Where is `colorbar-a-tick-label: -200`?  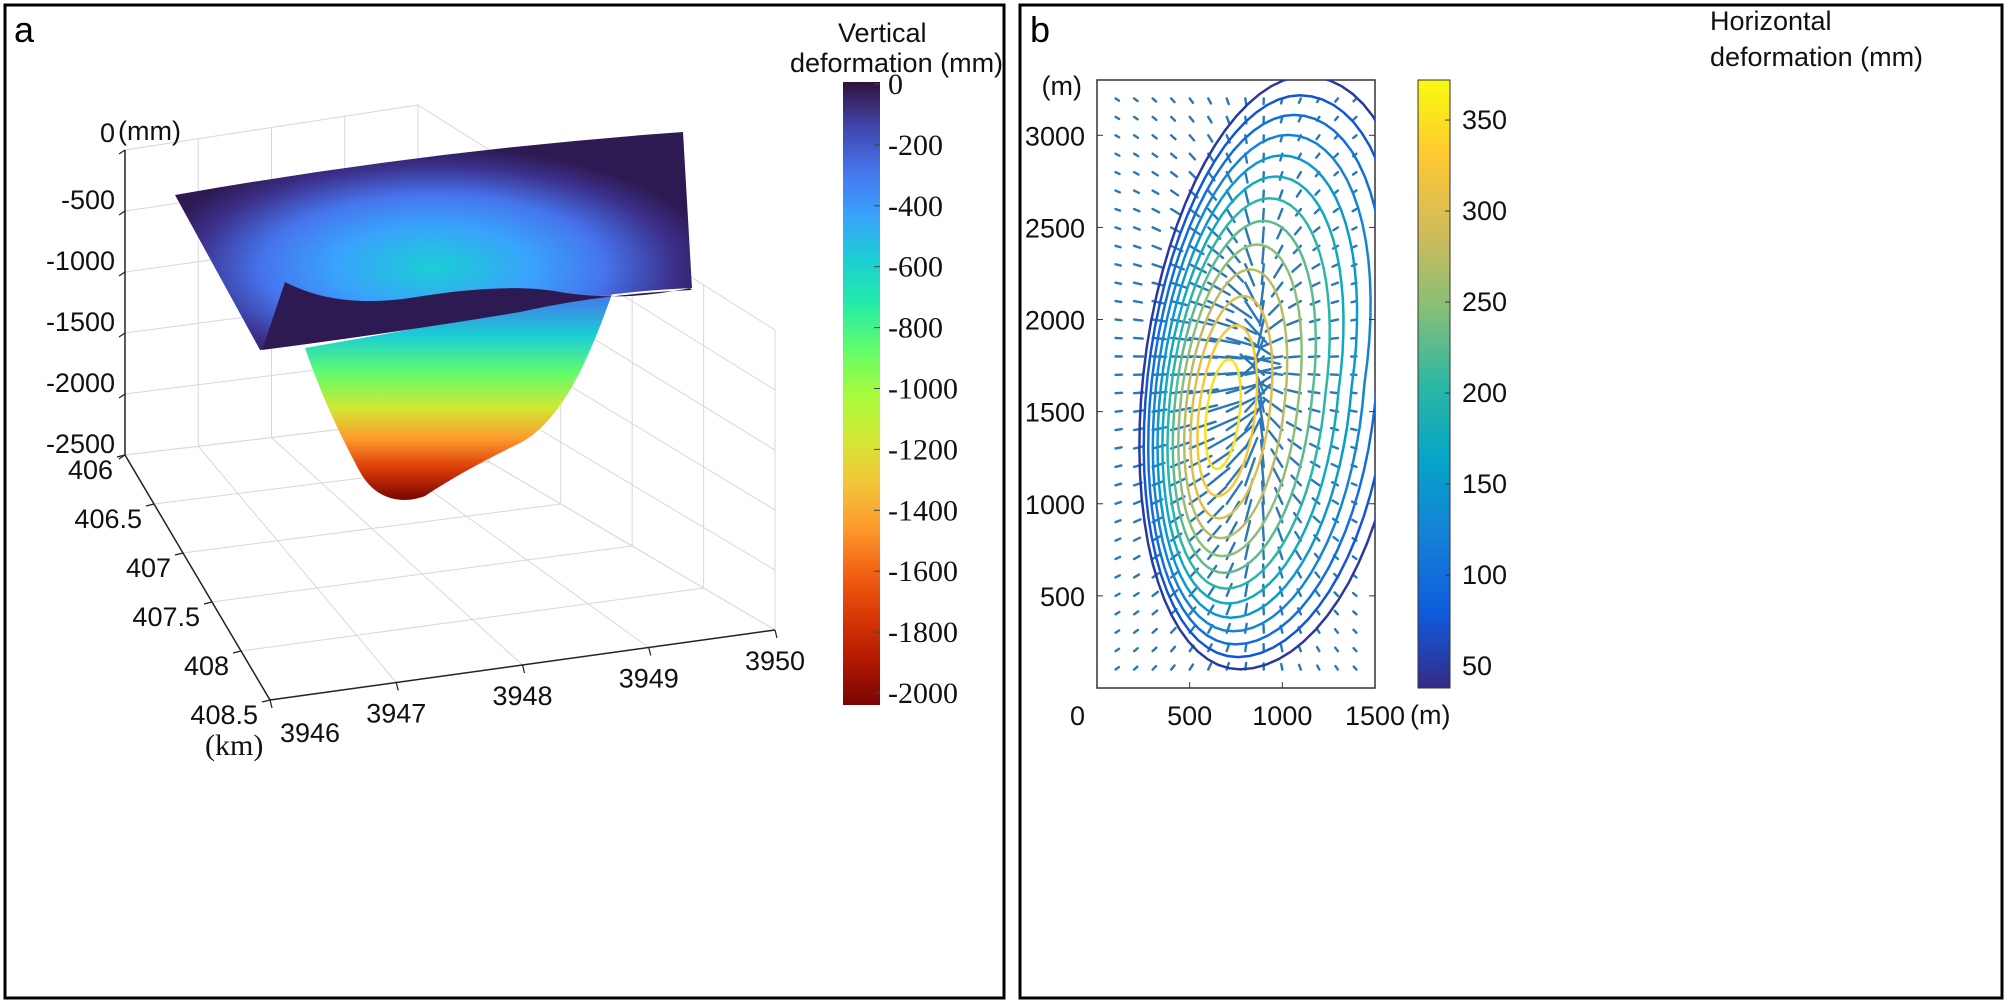
colorbar-a-tick-label: -200 is located at coordinates (915, 145).